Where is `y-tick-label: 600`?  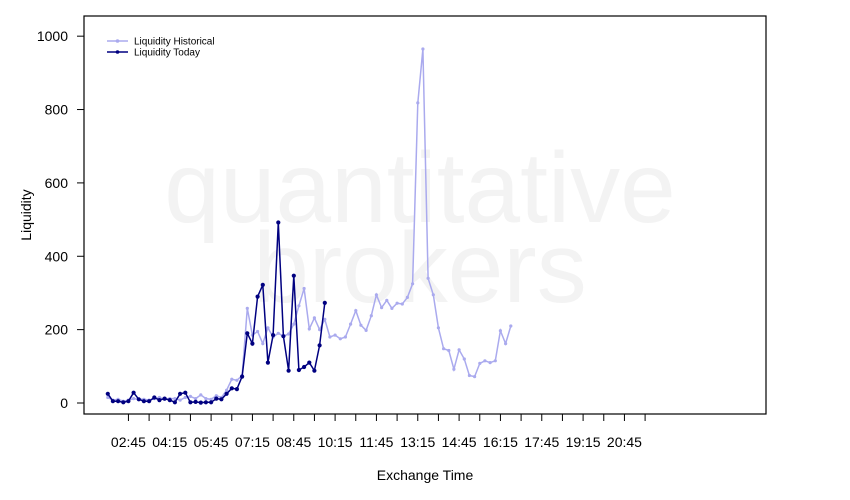 y-tick-label: 600 is located at coordinates (57, 183).